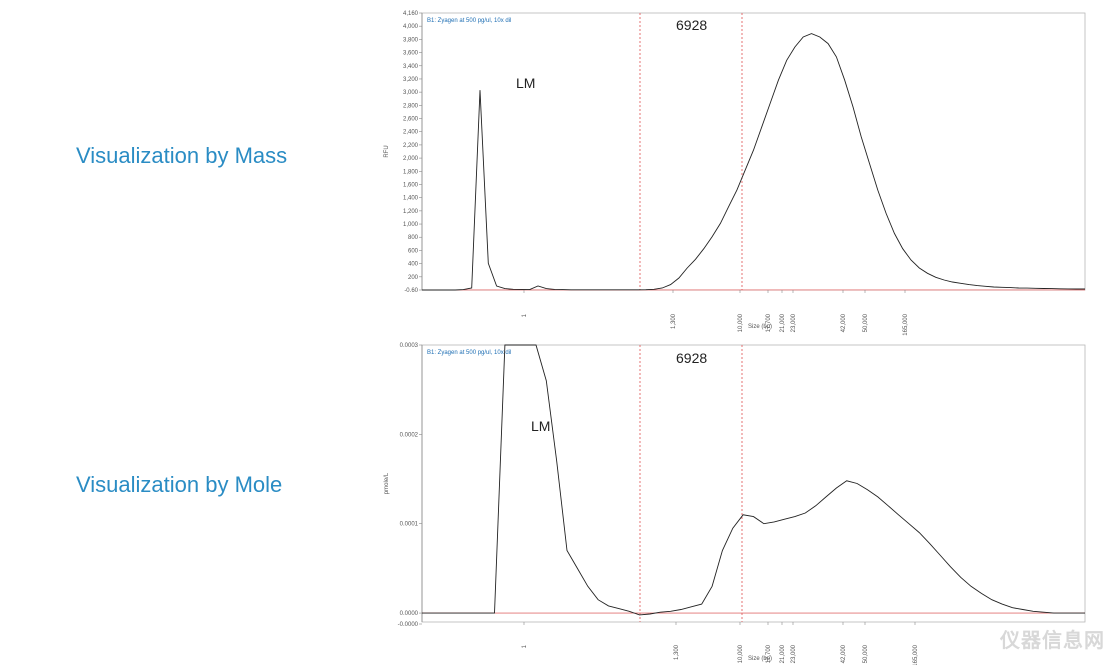  What do you see at coordinates (413, 265) in the screenshot?
I see `y-tick-label: 400` at bounding box center [413, 265].